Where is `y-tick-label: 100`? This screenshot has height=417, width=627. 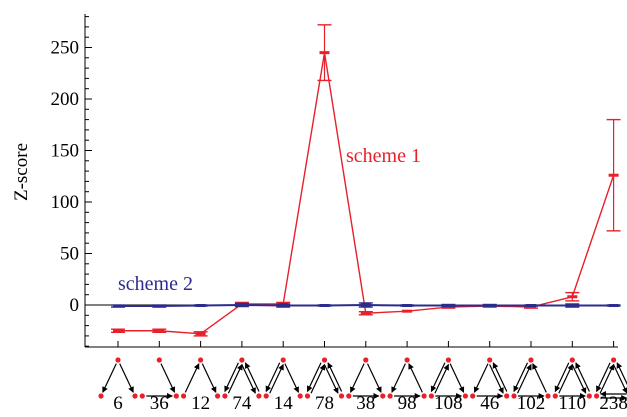 y-tick-label: 100 is located at coordinates (65, 202).